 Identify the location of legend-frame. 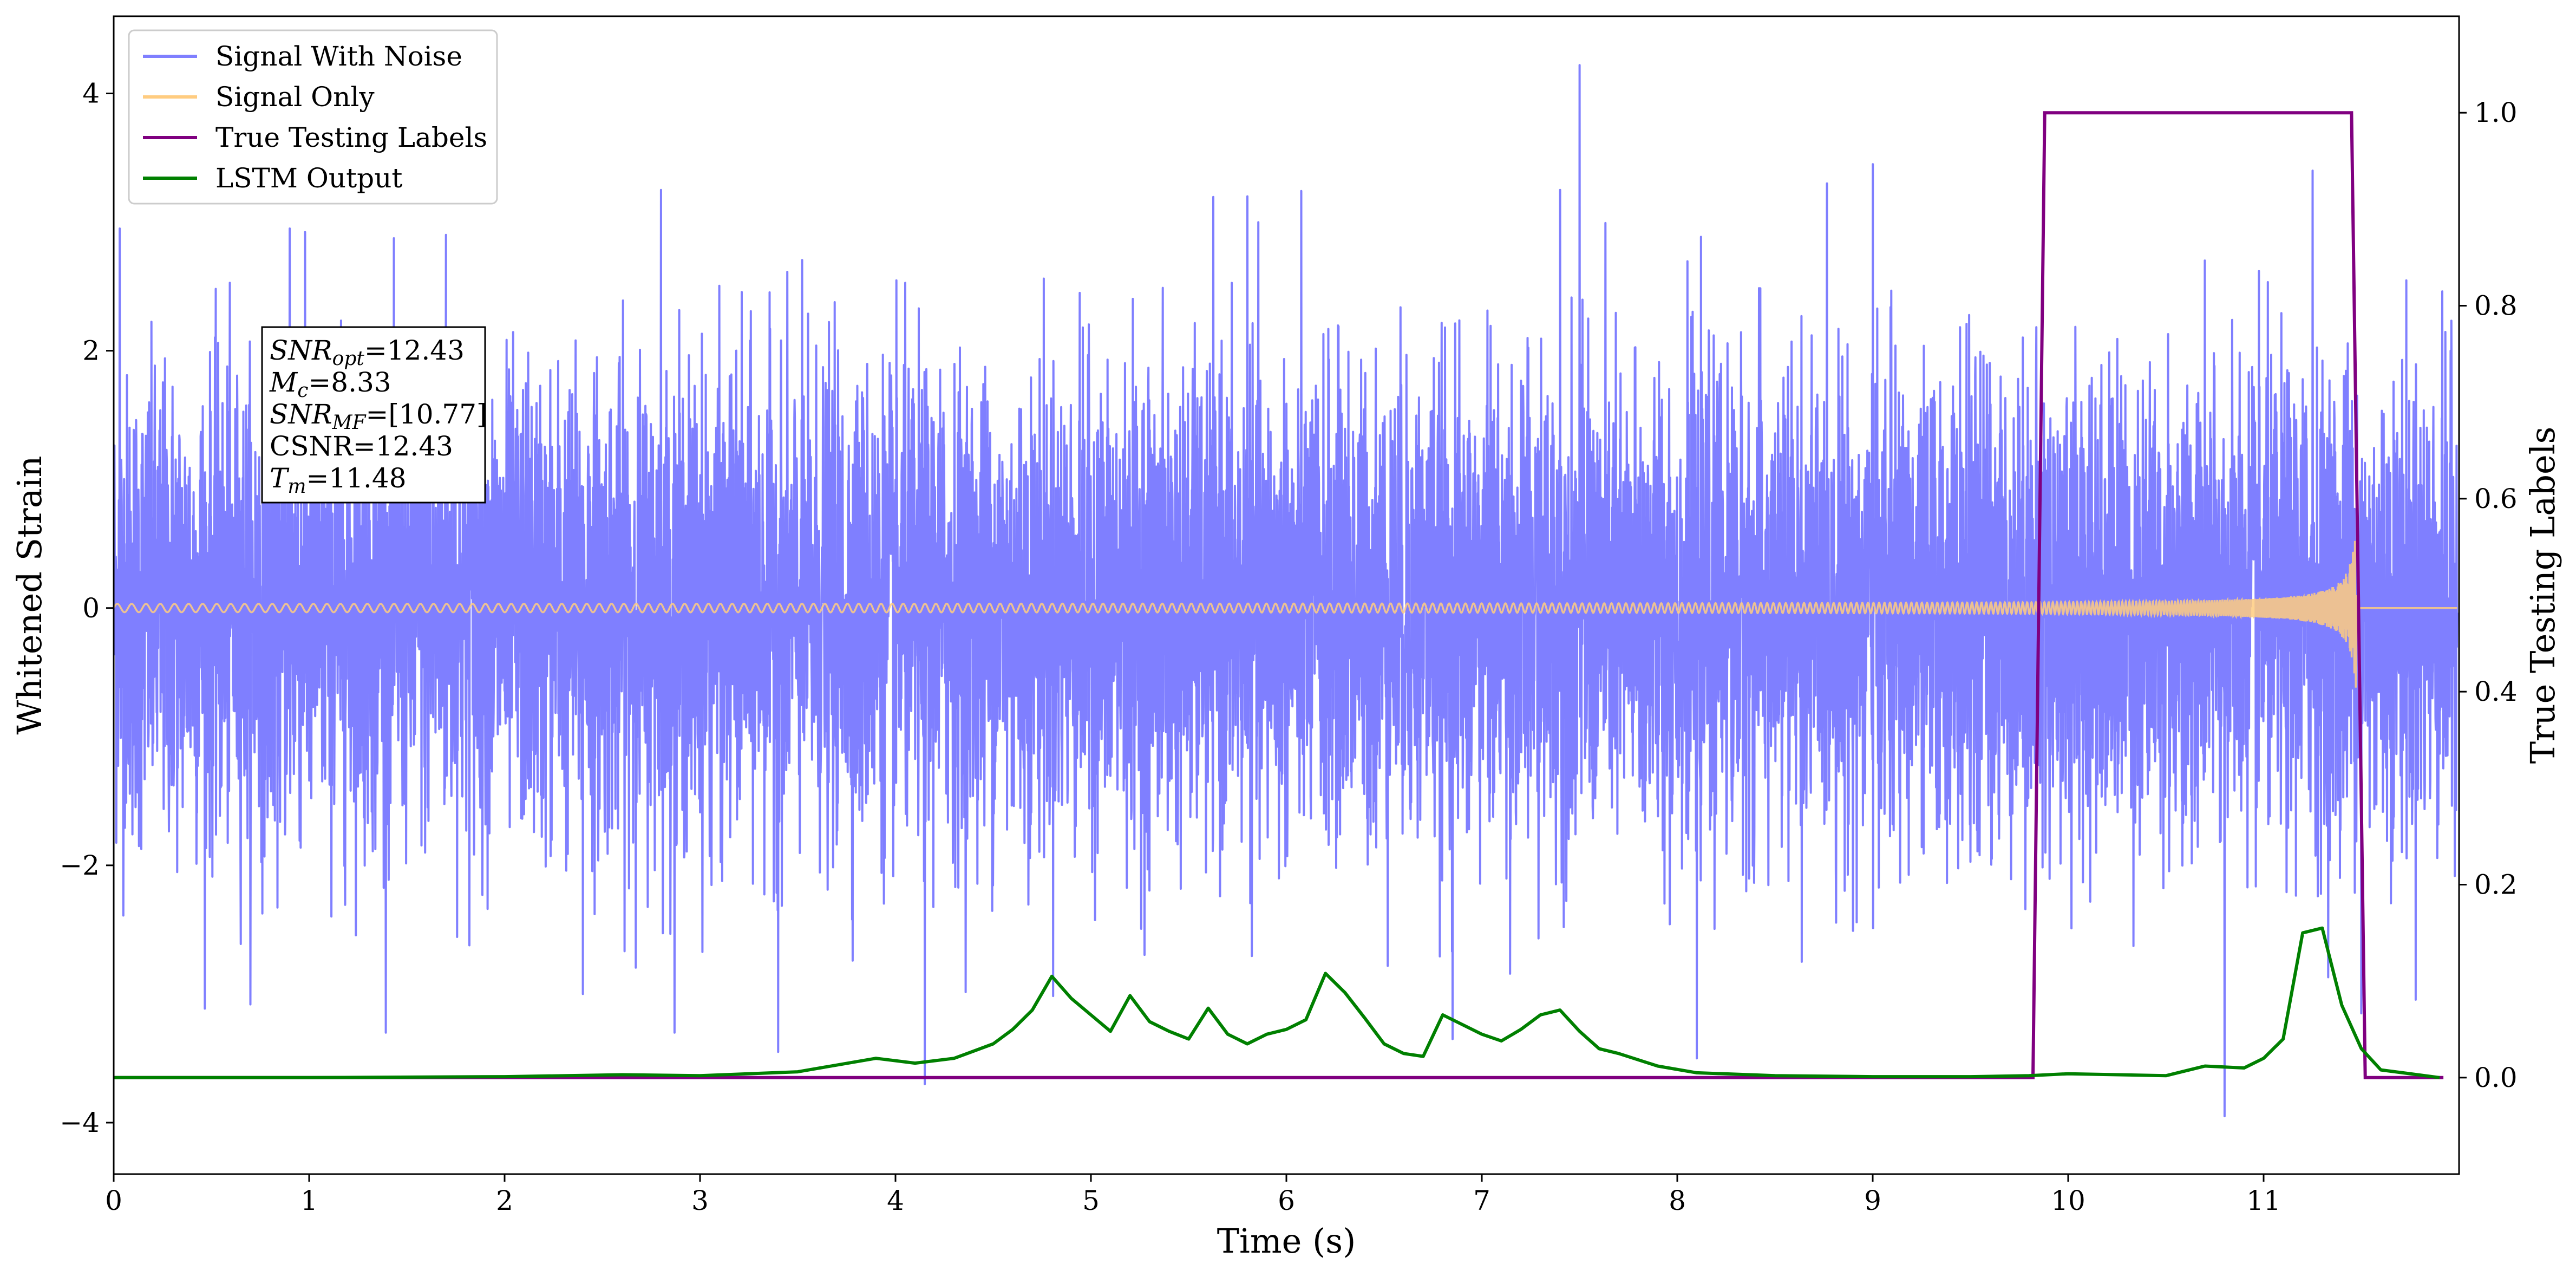
(313, 117).